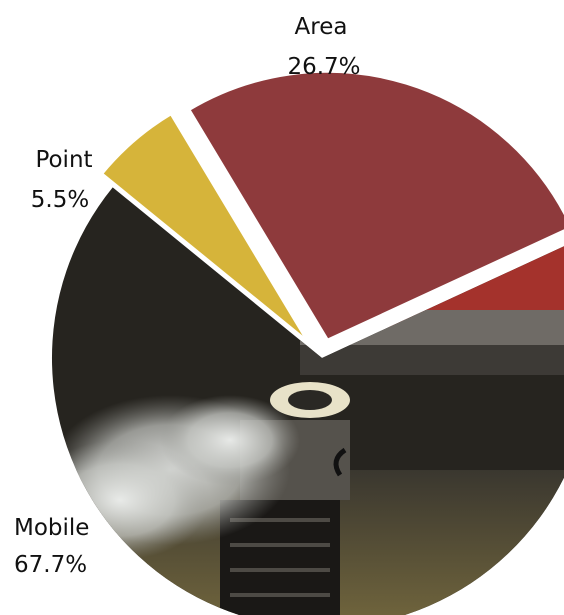  I want to click on label-area-value: 26.7%, so click(323, 67).